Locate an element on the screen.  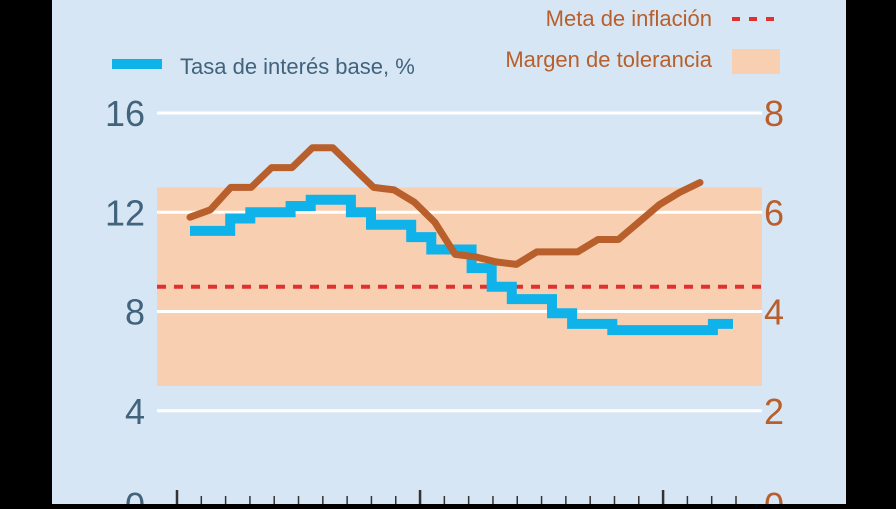
left-axis-zero-label: 0 is located at coordinates (135, 494).